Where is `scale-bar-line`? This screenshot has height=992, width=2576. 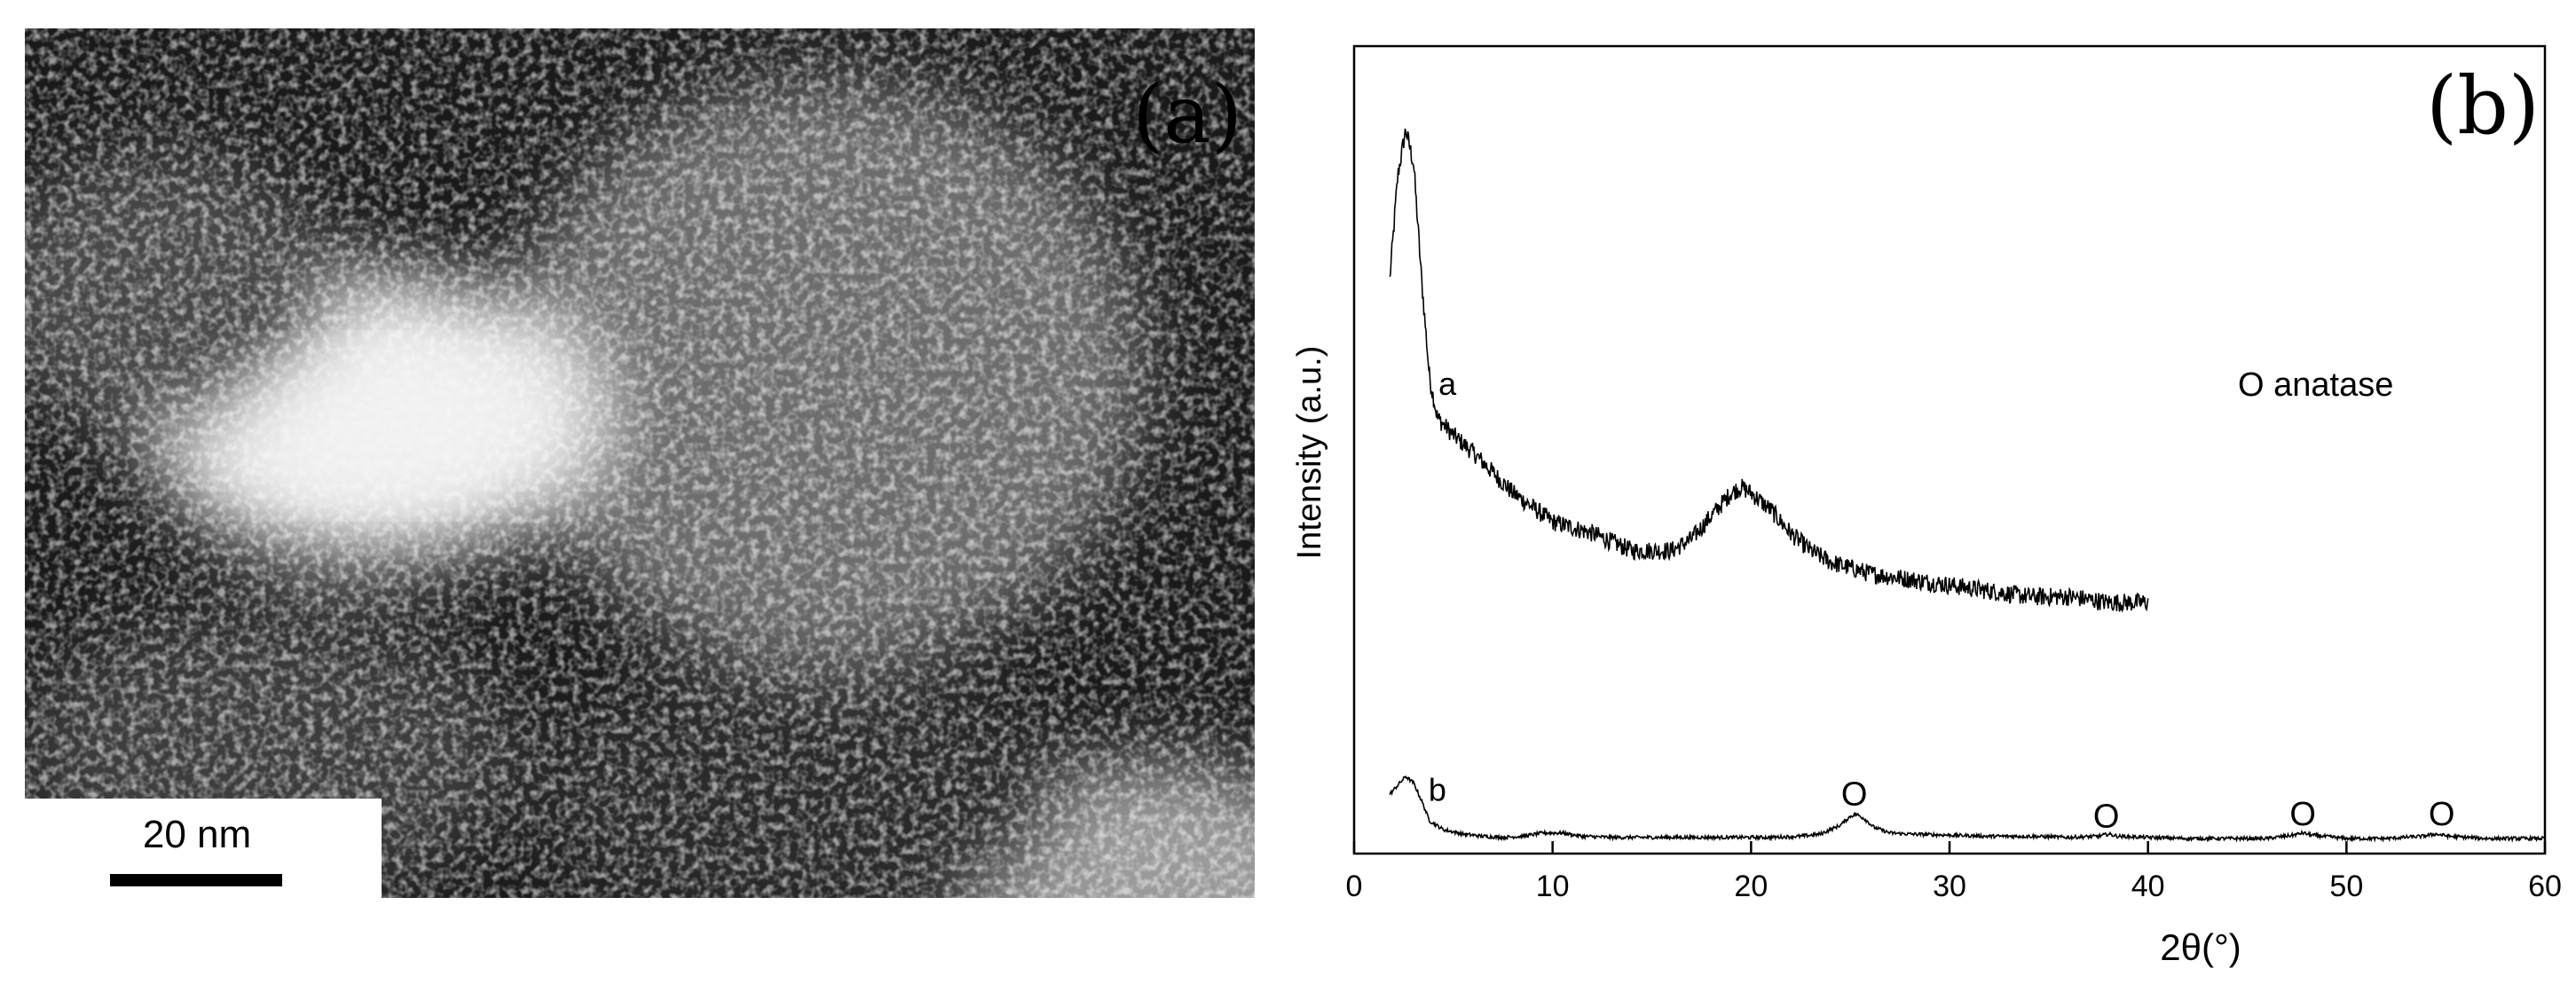
scale-bar-line is located at coordinates (196, 880).